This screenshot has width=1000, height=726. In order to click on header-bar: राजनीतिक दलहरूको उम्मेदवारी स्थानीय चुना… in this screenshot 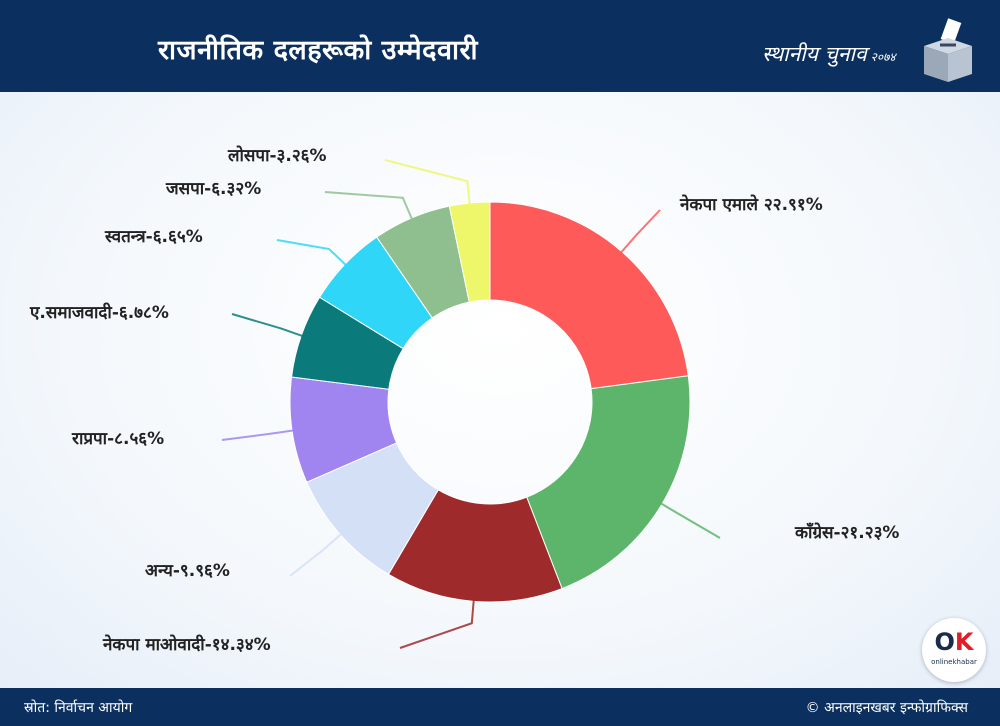, I will do `click(500, 46)`.